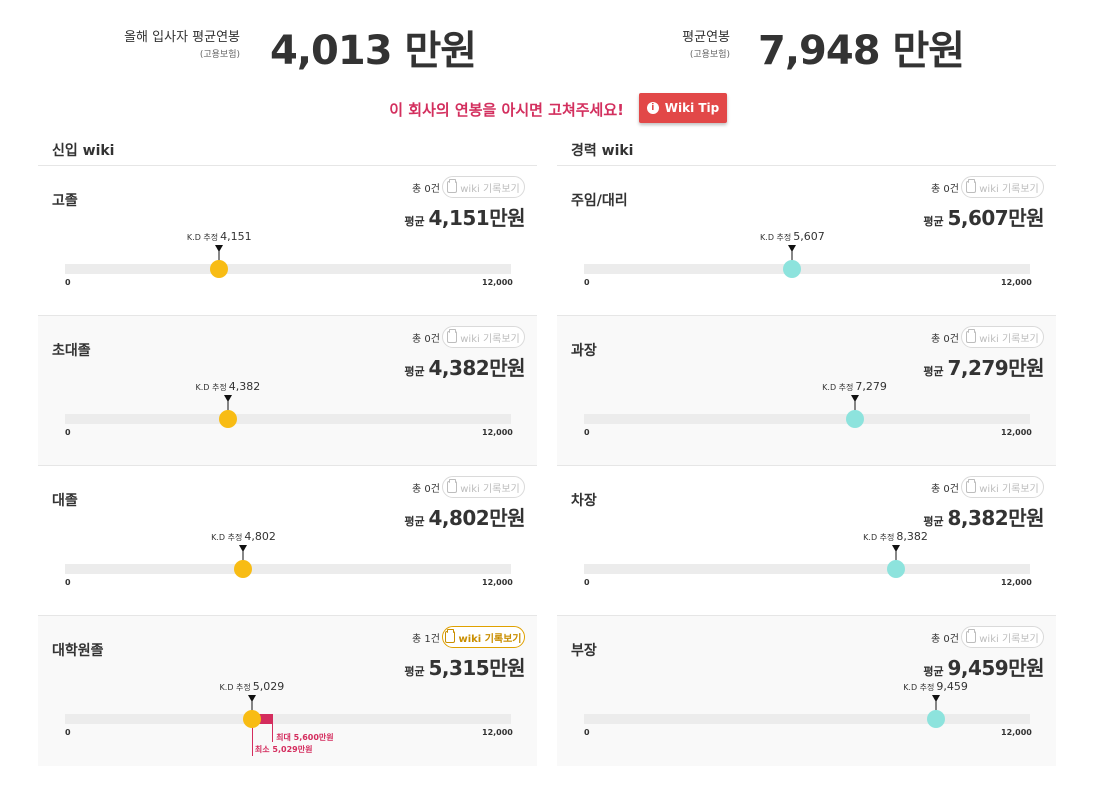  I want to click on average-salary: 평균 9,459만원, so click(983, 666).